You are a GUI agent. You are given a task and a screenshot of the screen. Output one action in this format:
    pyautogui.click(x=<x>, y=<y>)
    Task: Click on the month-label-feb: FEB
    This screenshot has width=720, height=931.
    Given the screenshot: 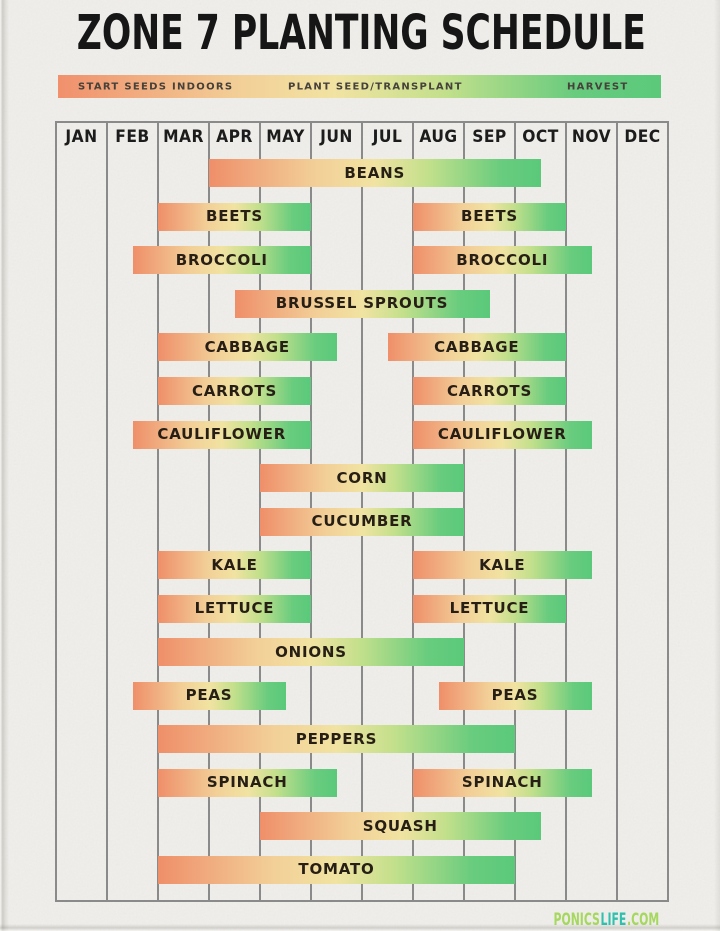 What is the action you would take?
    pyautogui.click(x=132, y=136)
    